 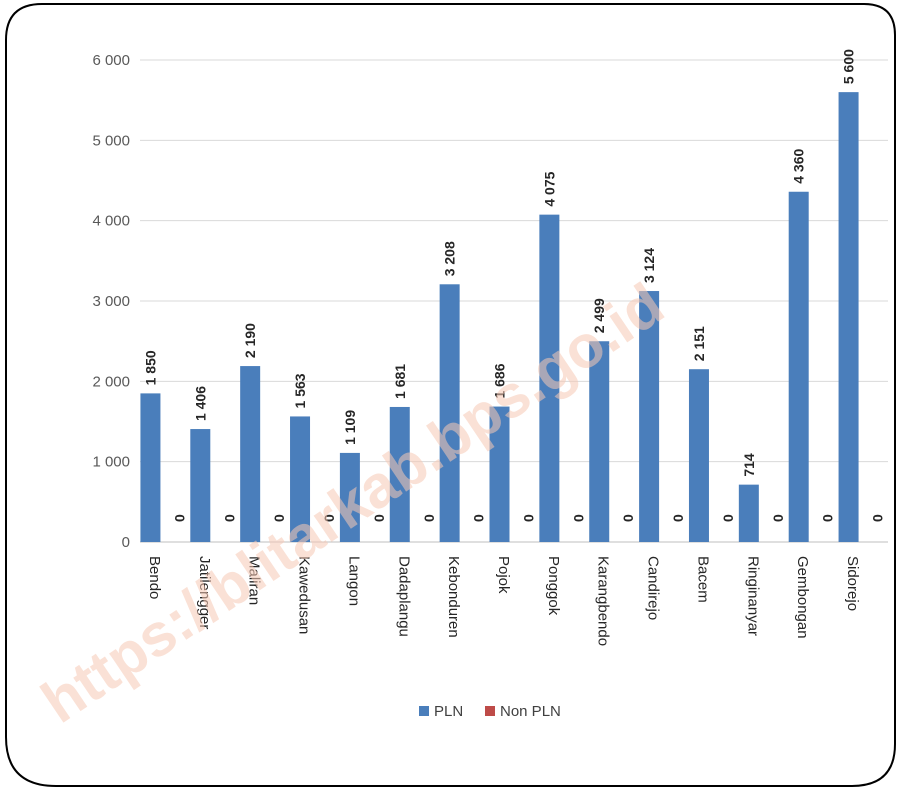 What do you see at coordinates (111, 60) in the screenshot?
I see `y-tick-label: 6 000` at bounding box center [111, 60].